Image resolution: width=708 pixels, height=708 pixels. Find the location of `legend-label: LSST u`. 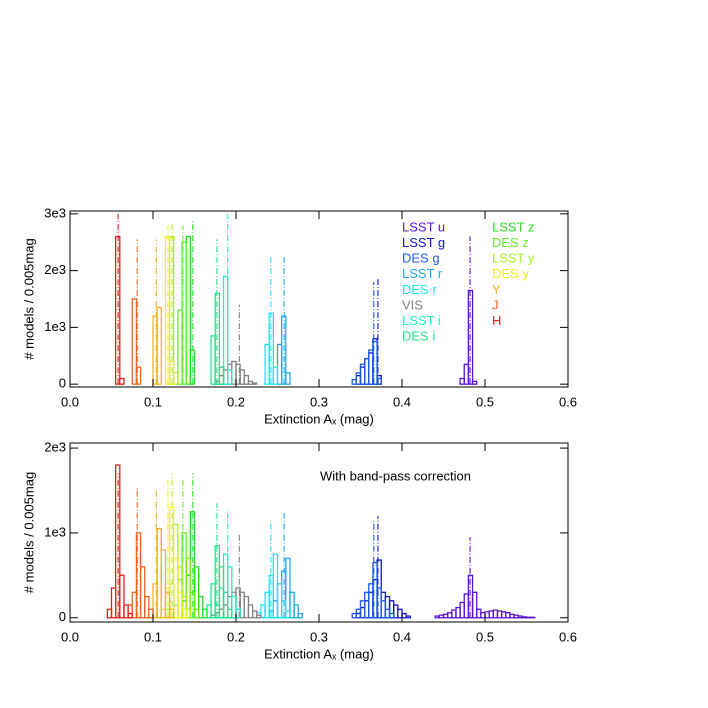

legend-label: LSST u is located at coordinates (423, 226).